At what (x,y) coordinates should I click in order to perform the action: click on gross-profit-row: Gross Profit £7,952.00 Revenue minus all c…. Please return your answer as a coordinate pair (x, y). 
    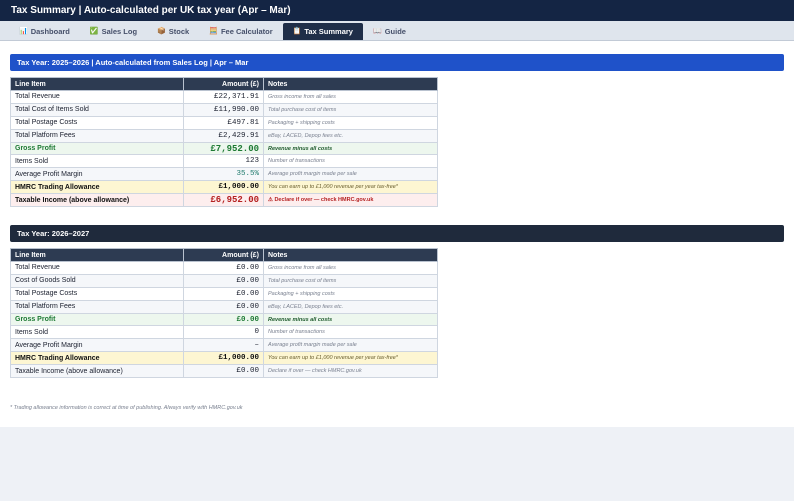
    Looking at the image, I should click on (224, 148).